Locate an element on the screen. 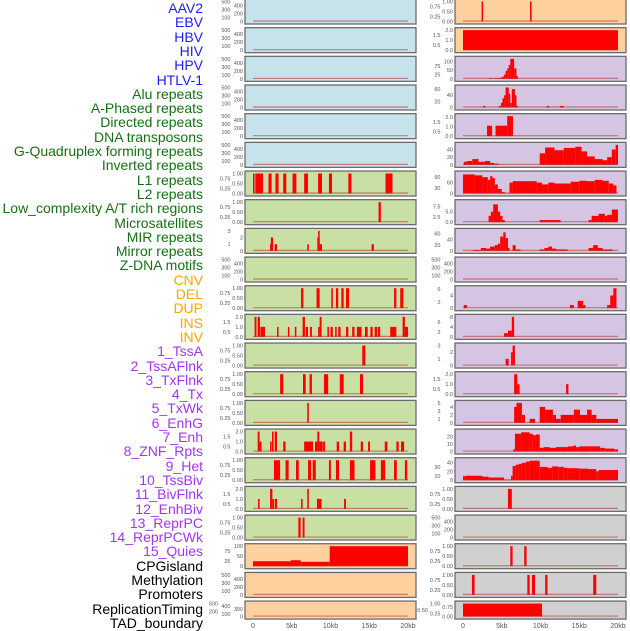 This screenshot has width=630, height=631. y-tick-label: 1.0 is located at coordinates (239, 443).